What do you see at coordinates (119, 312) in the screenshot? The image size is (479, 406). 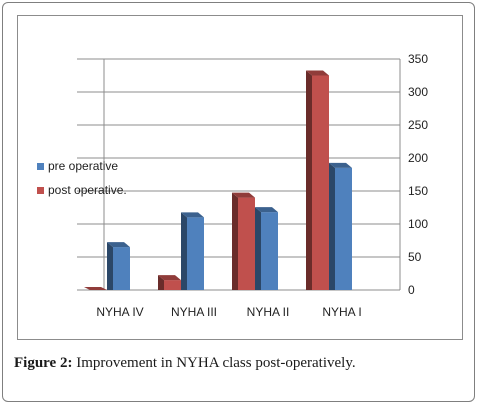 I see `x-tick-label: NYHA IV` at bounding box center [119, 312].